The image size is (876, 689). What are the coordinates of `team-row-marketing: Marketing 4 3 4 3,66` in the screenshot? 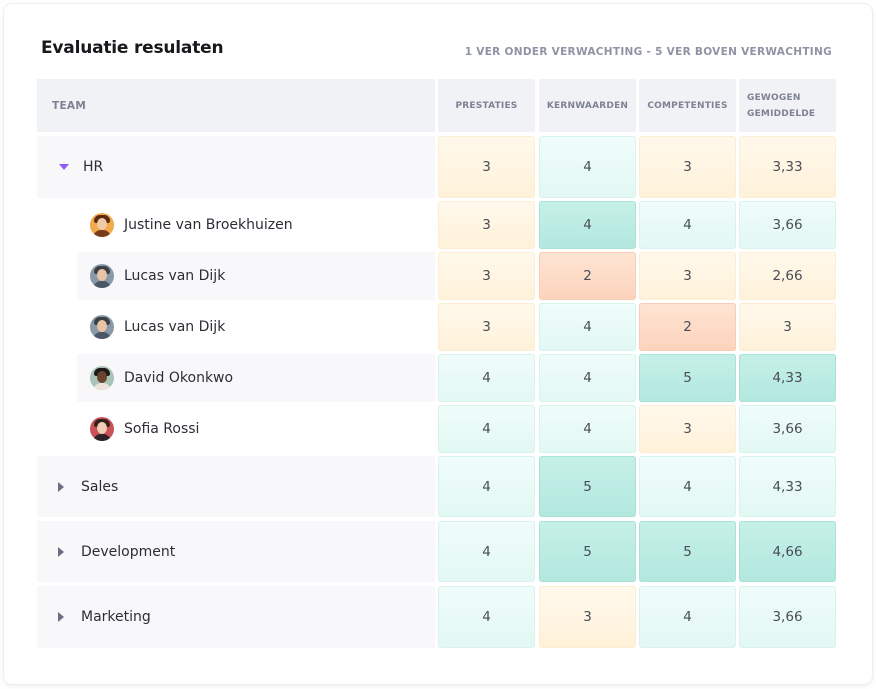 It's located at (437, 617).